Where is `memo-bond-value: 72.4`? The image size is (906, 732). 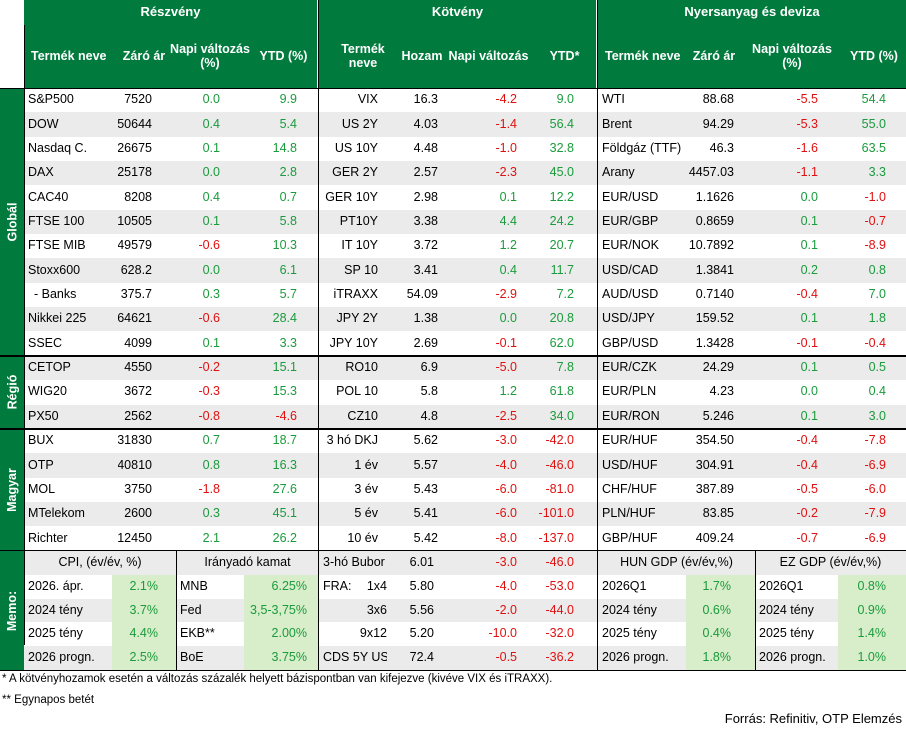 memo-bond-value: 72.4 is located at coordinates (421, 657).